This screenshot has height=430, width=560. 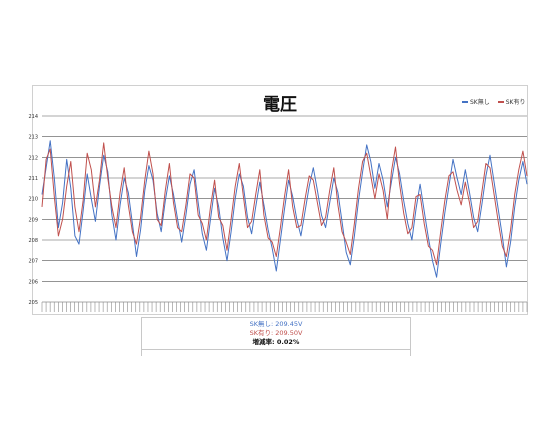 I want to click on y-tick-label-210: 210, so click(x=33, y=200).